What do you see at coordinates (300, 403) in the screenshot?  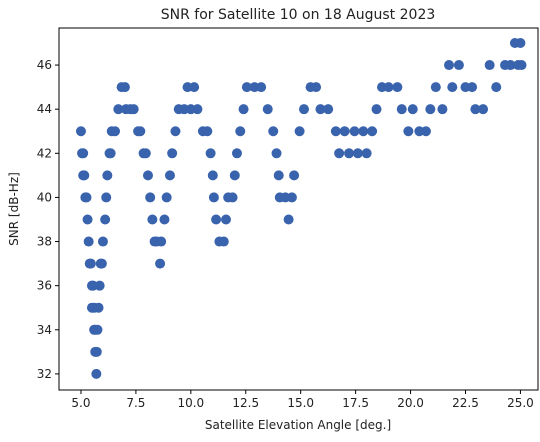 I see `x-tick-label: 15.0` at bounding box center [300, 403].